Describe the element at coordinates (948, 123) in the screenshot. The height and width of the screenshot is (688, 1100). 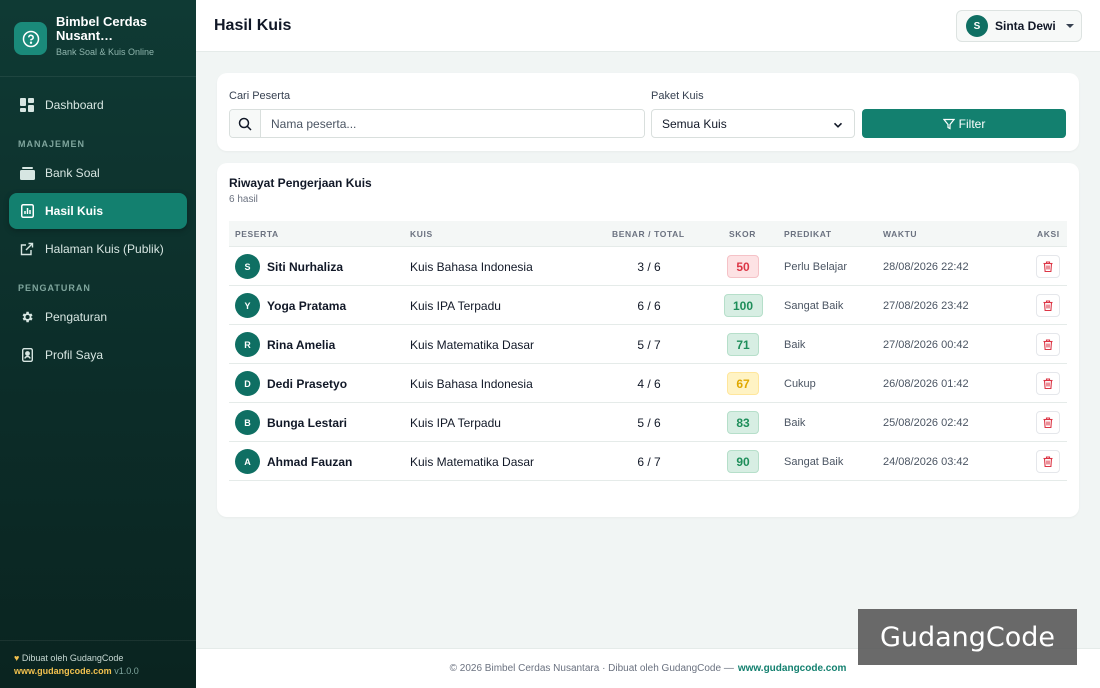
I see `filter-icon` at that location.